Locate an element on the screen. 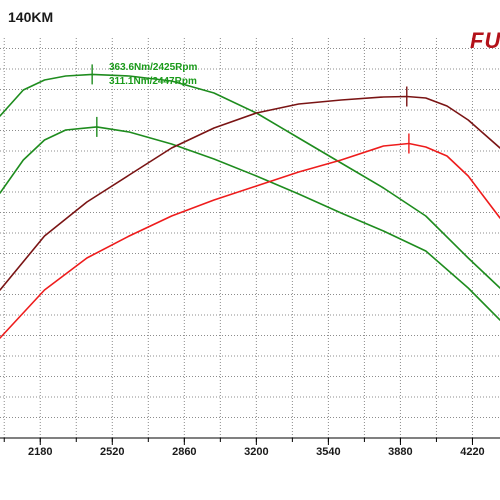 The width and height of the screenshot is (500, 500). peak-markers is located at coordinates (250, 109).